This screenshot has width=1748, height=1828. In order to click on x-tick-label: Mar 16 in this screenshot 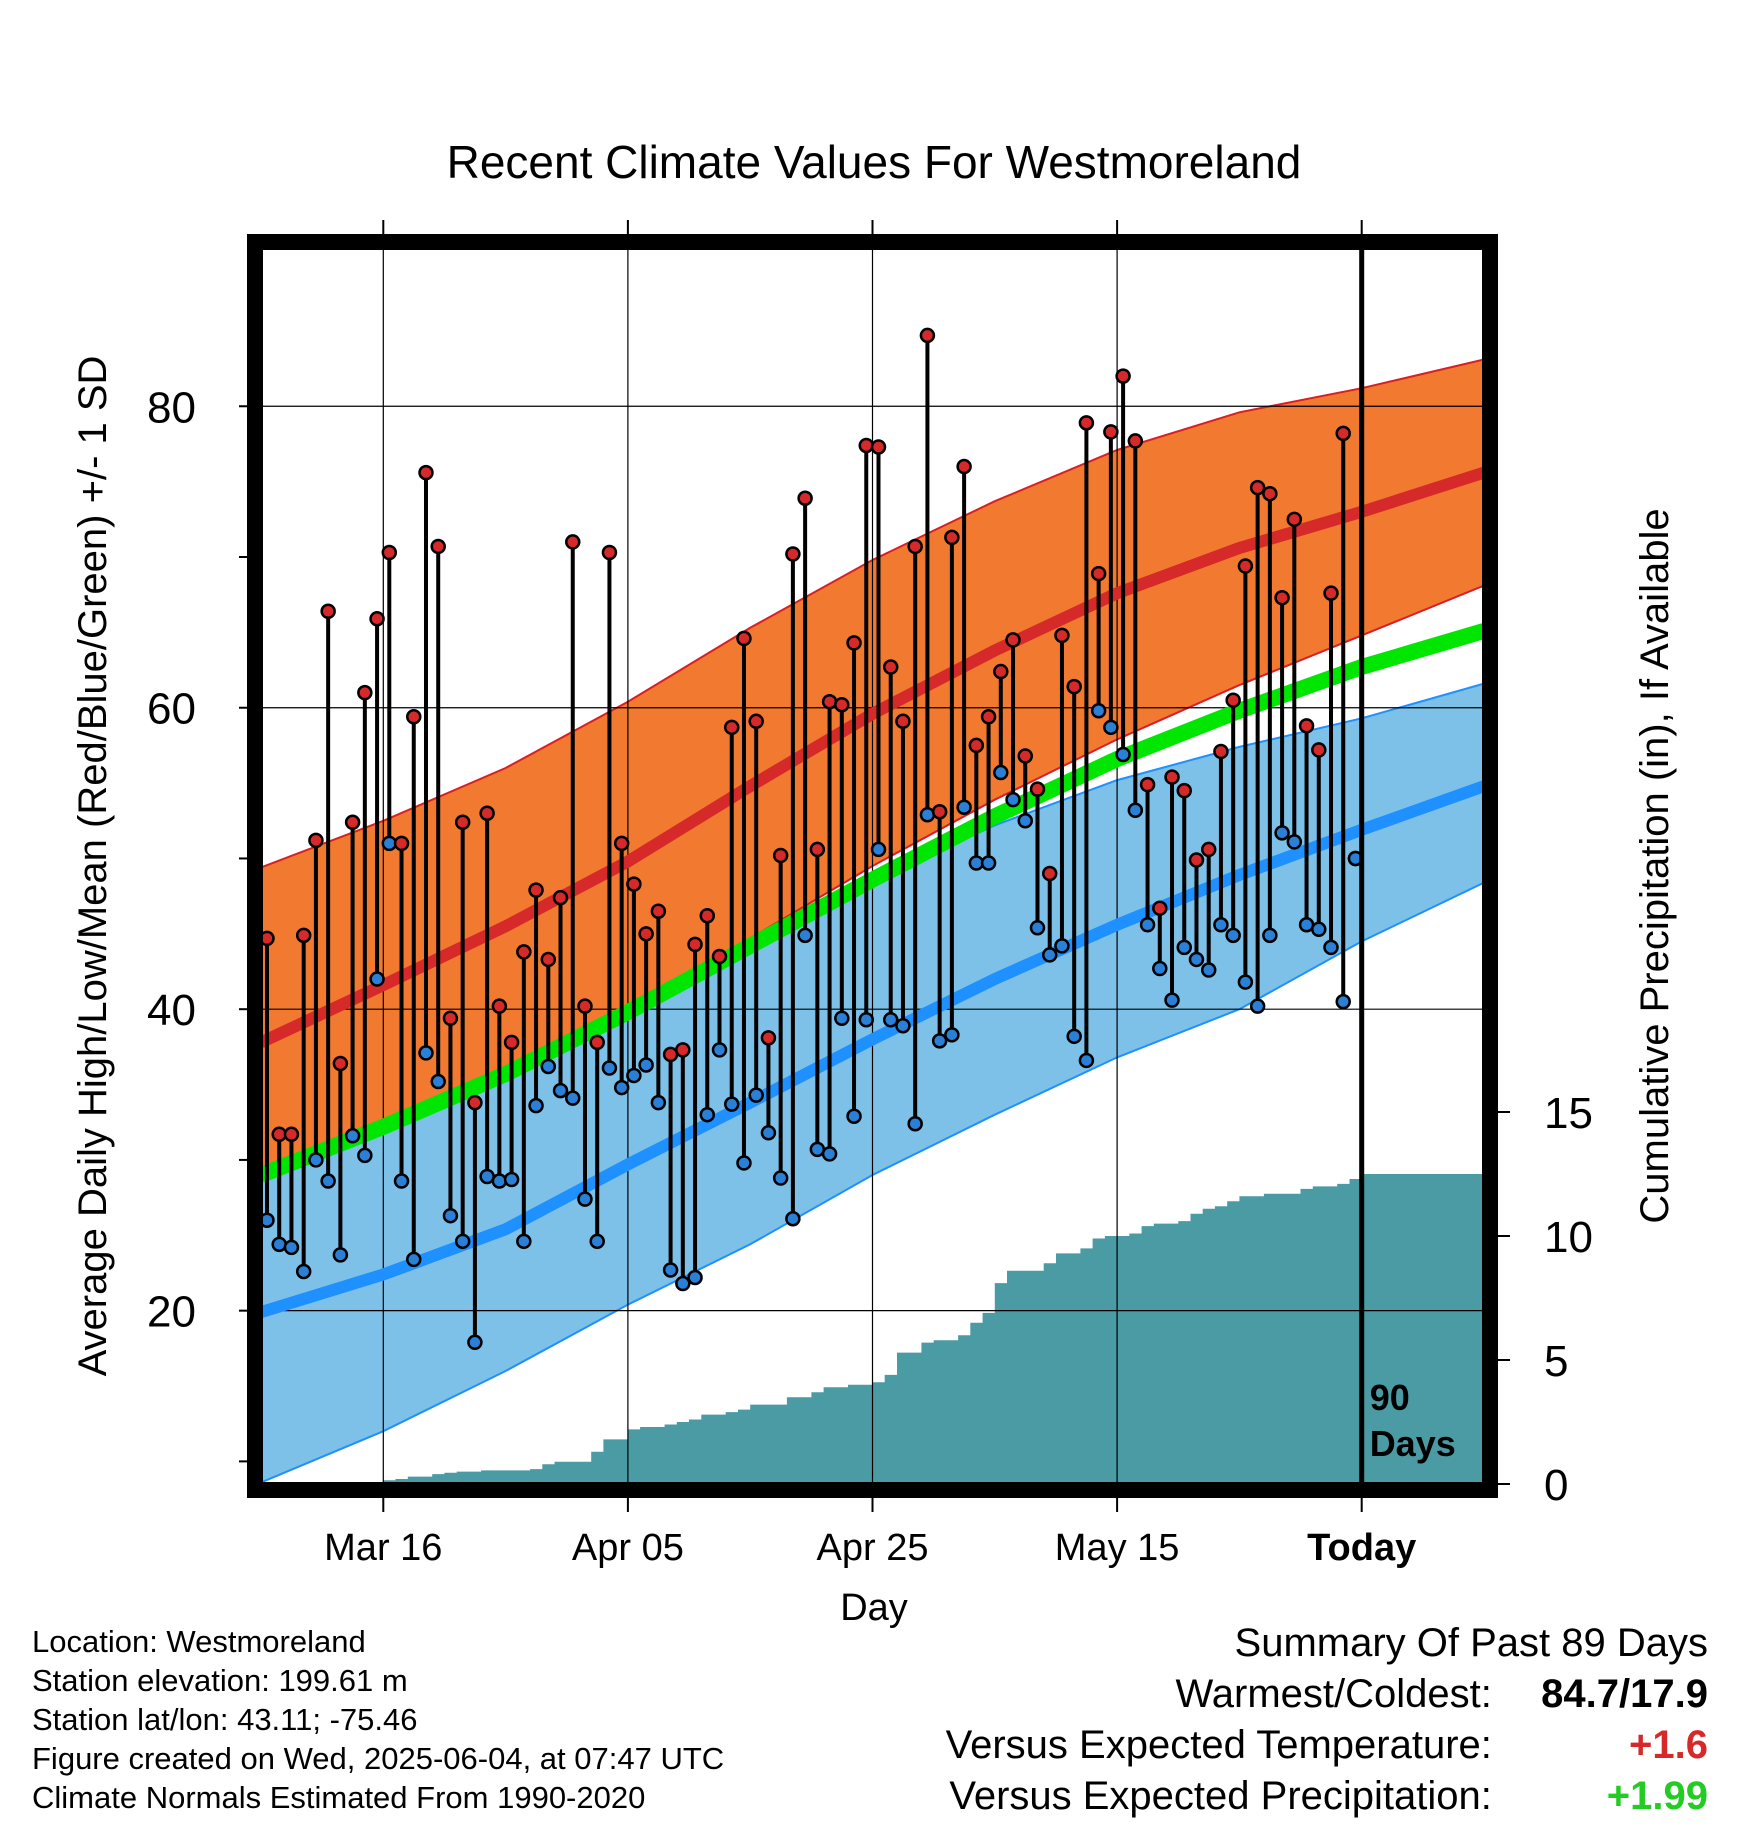, I will do `click(383, 1548)`.